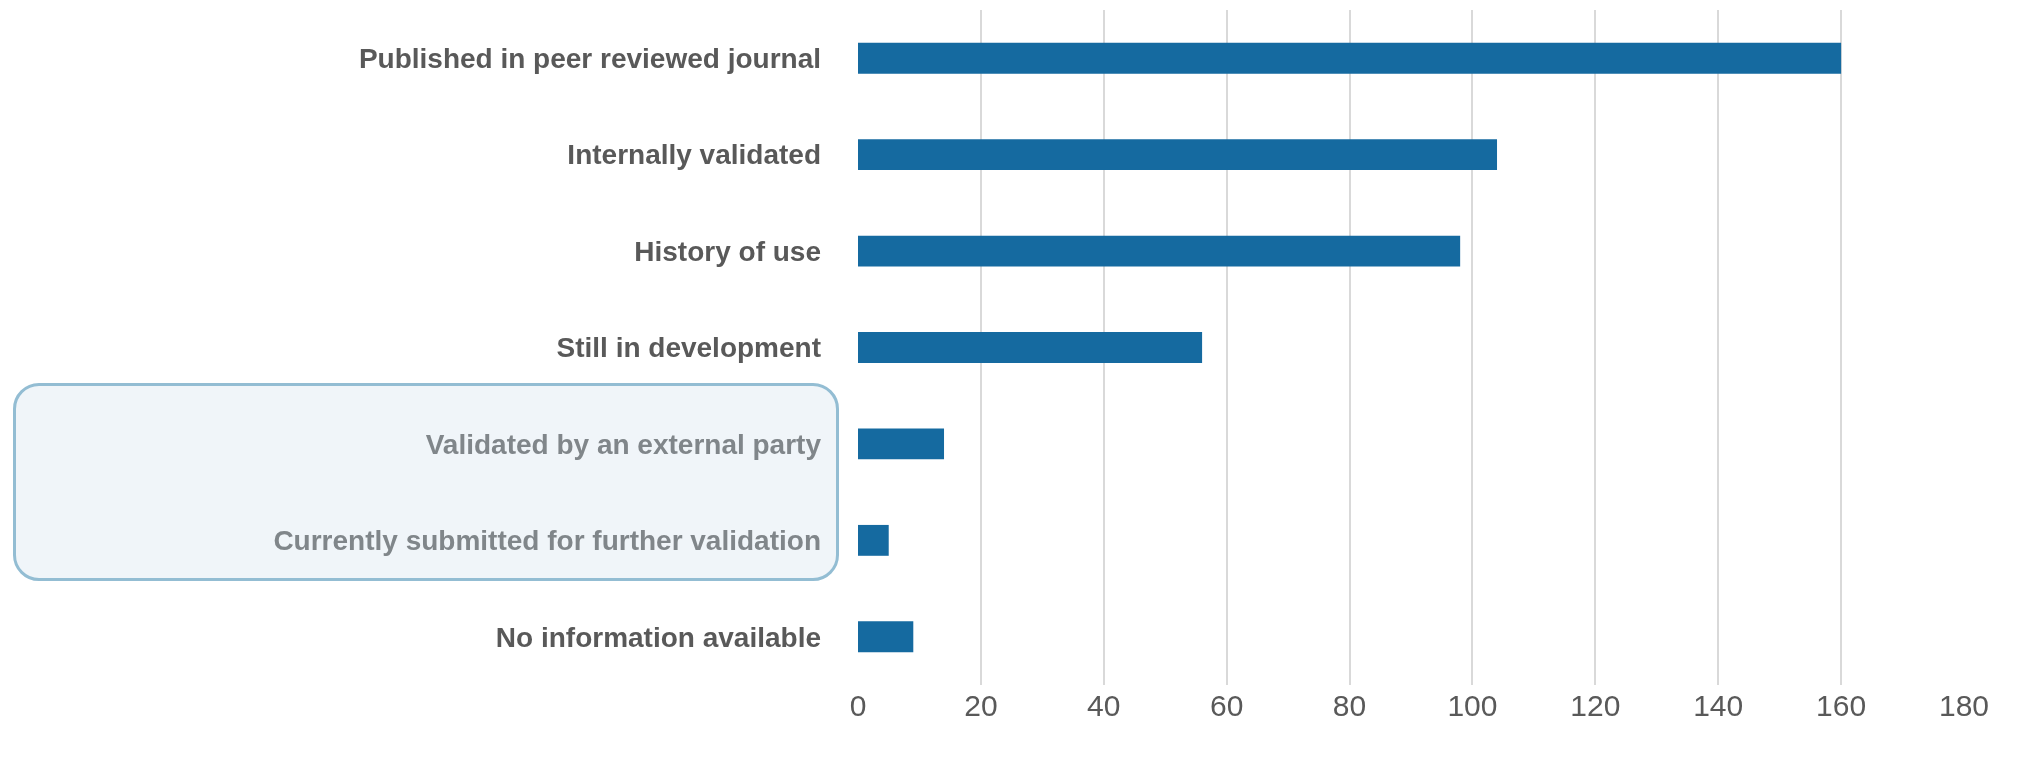 Image resolution: width=2024 pixels, height=757 pixels. Describe the element at coordinates (727, 251) in the screenshot. I see `y-tick-label: History of use` at that location.